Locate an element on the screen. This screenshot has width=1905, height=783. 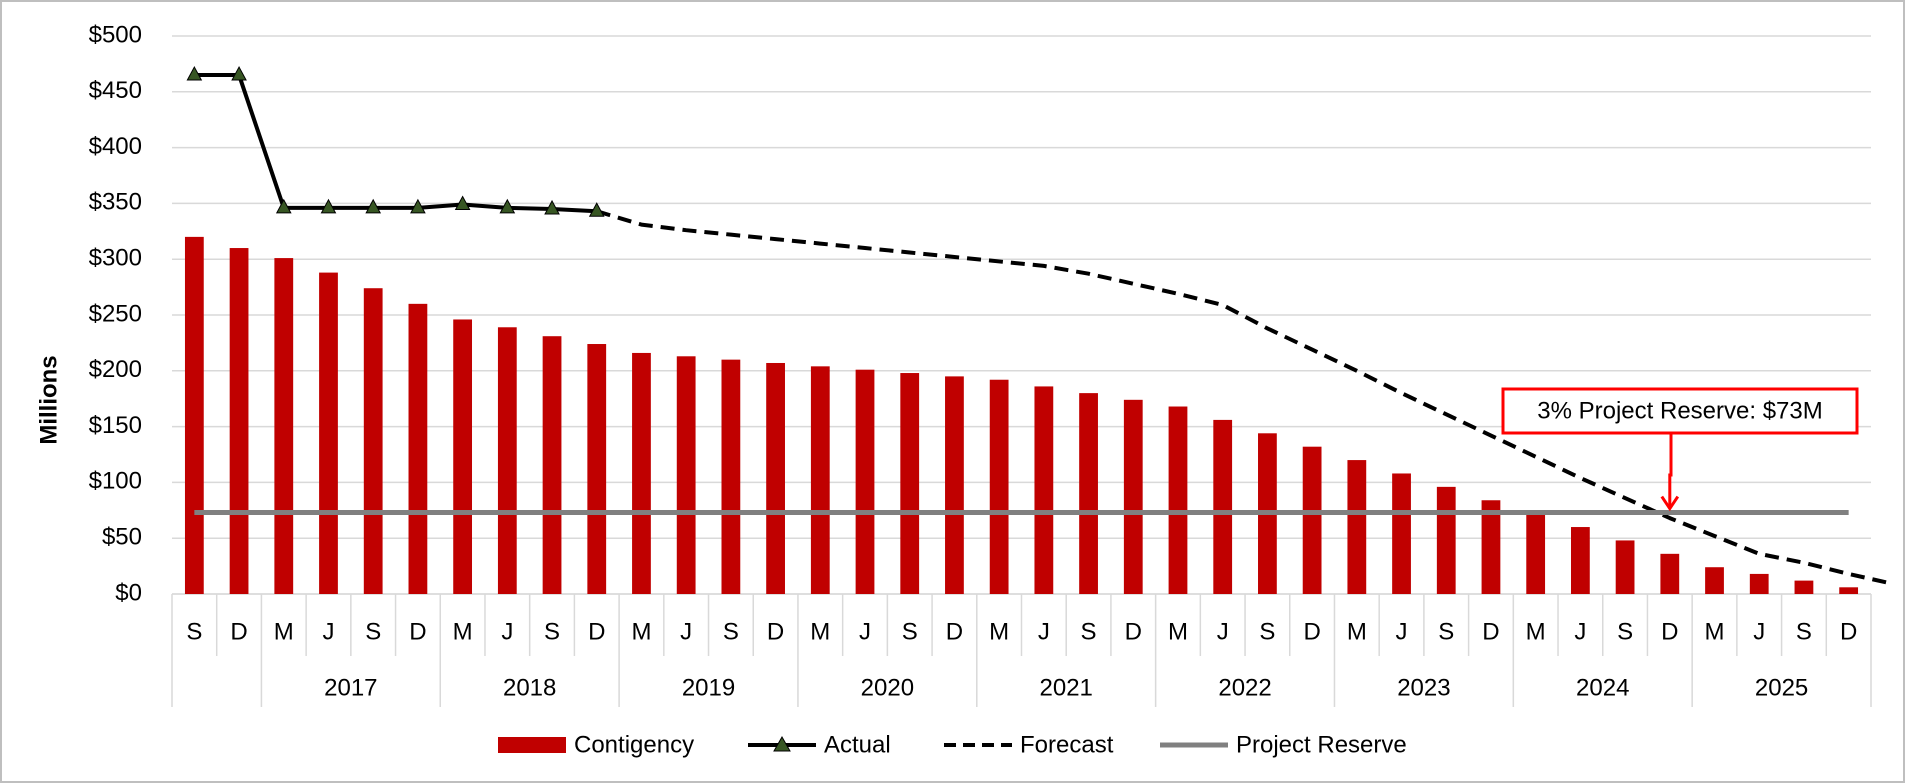
x-group-label: 2025 is located at coordinates (1781, 687).